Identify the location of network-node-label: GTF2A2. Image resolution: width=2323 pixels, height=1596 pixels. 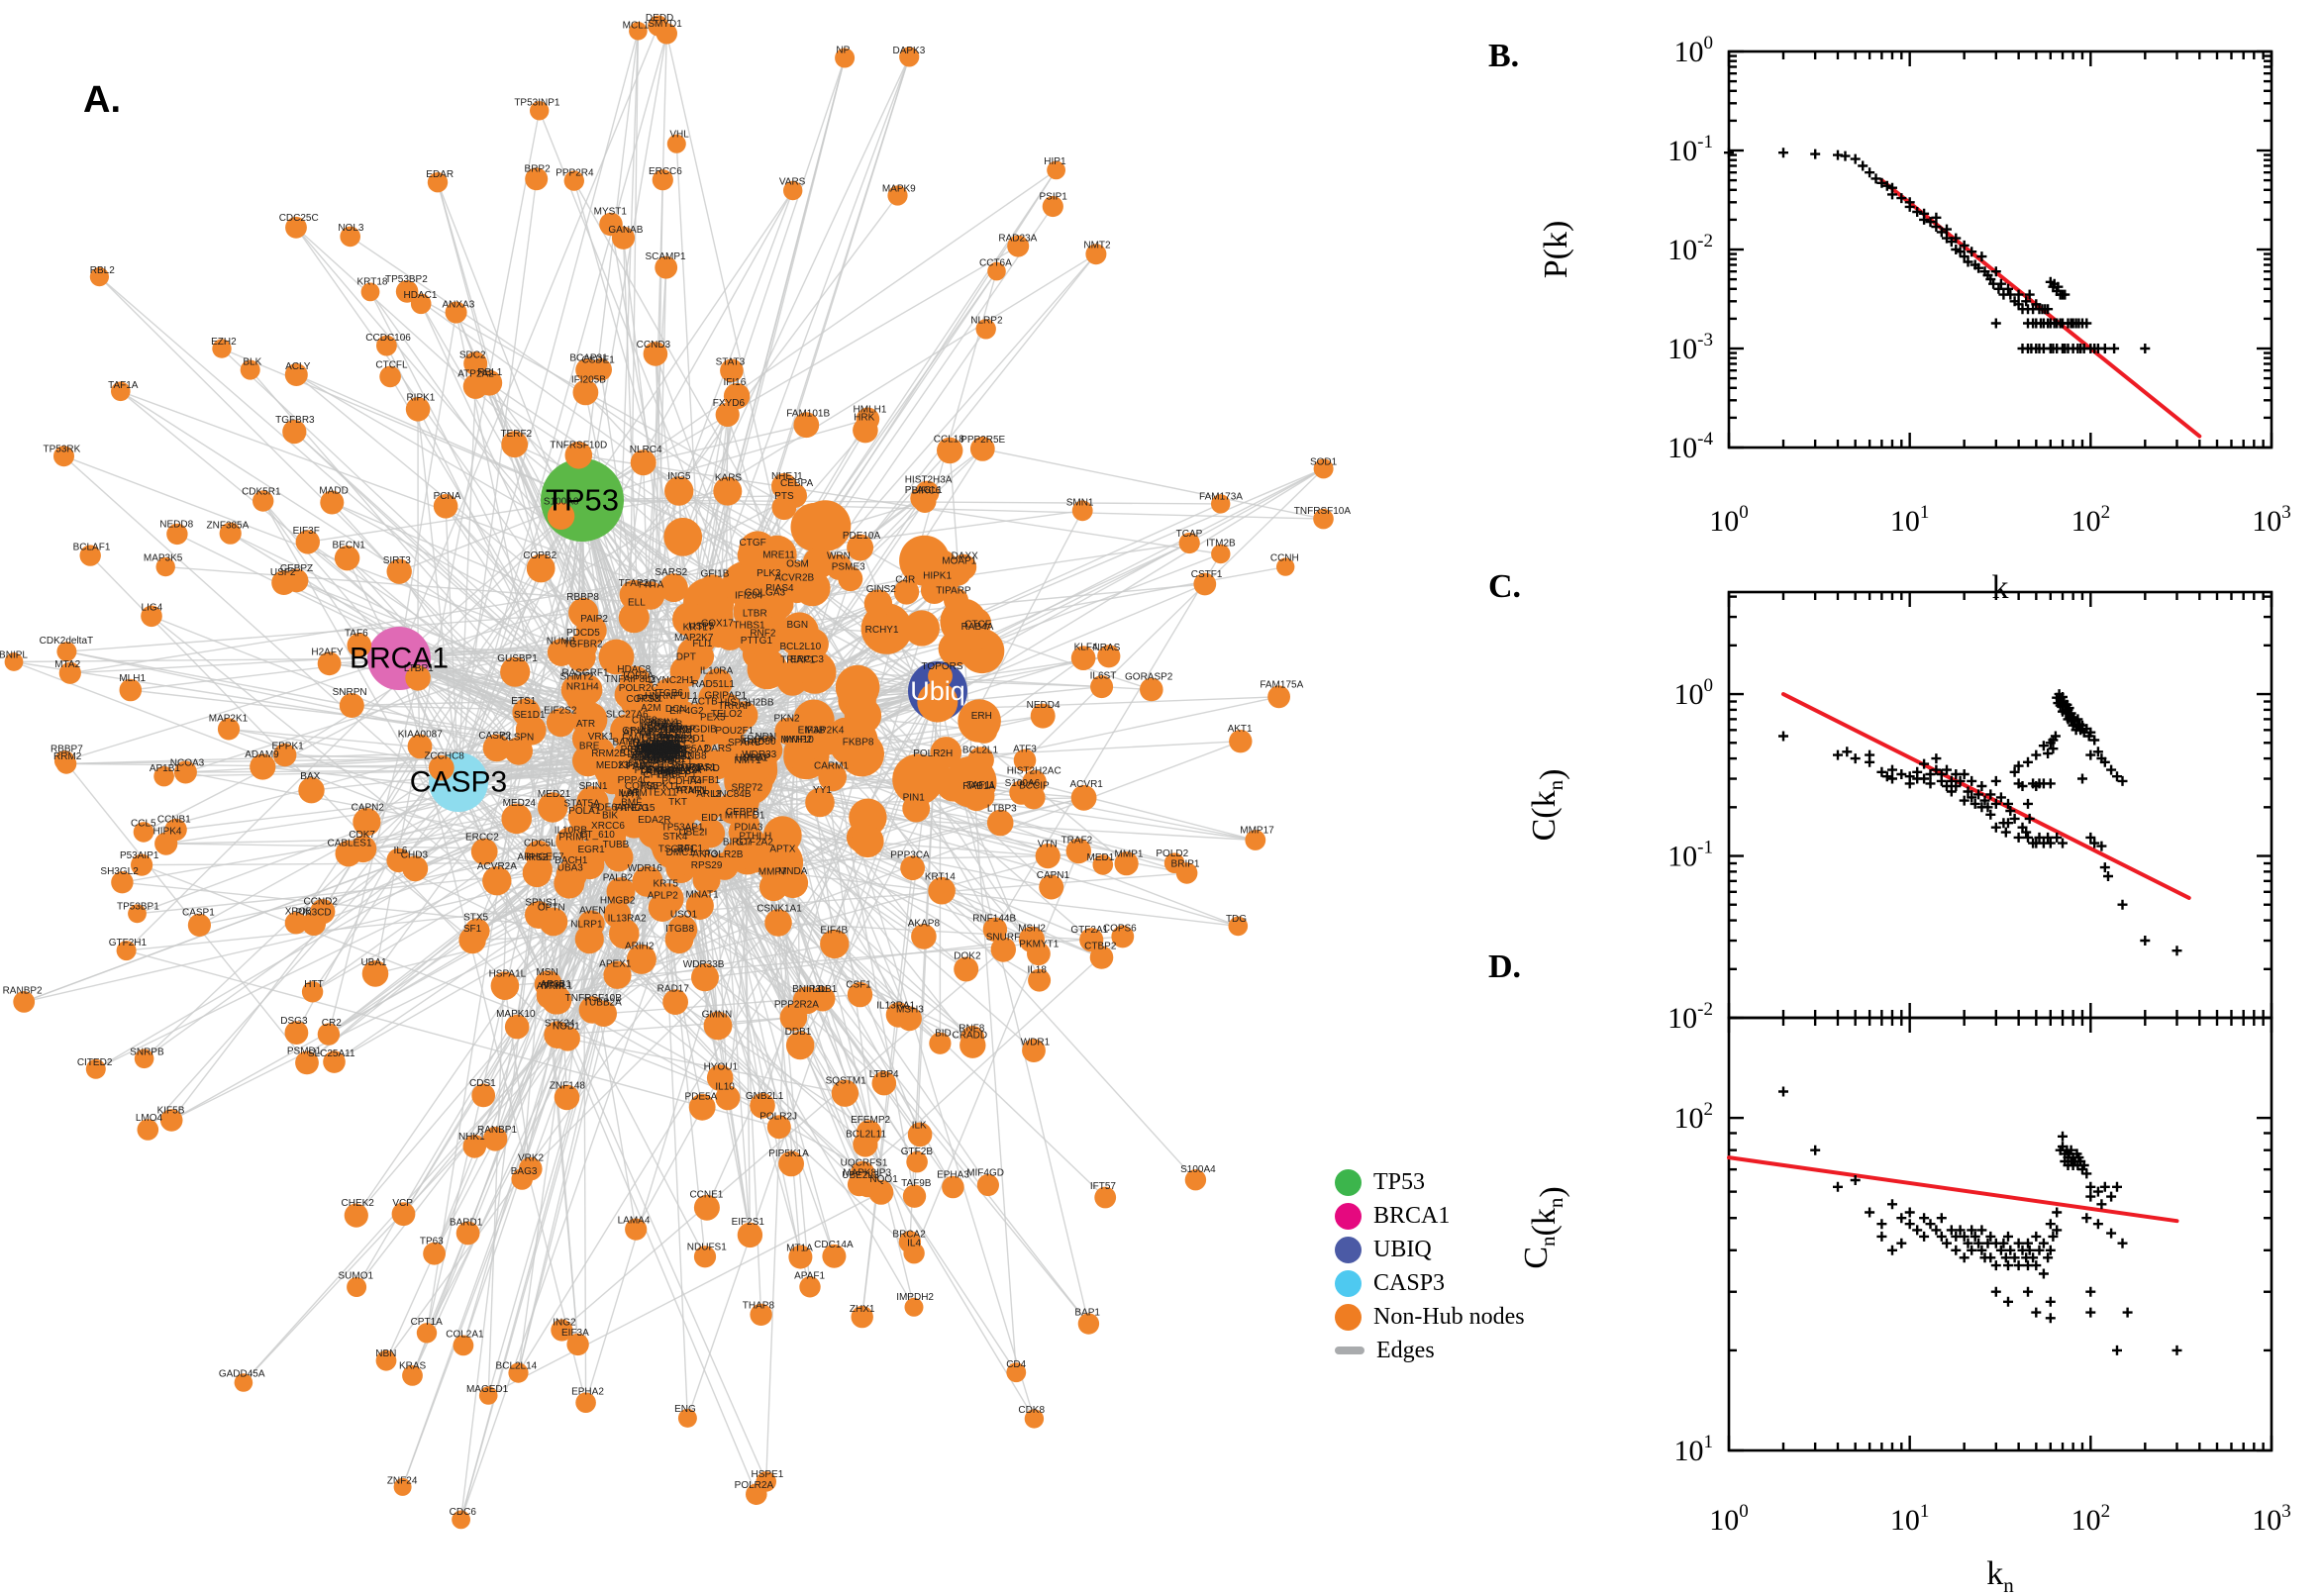
(755, 843).